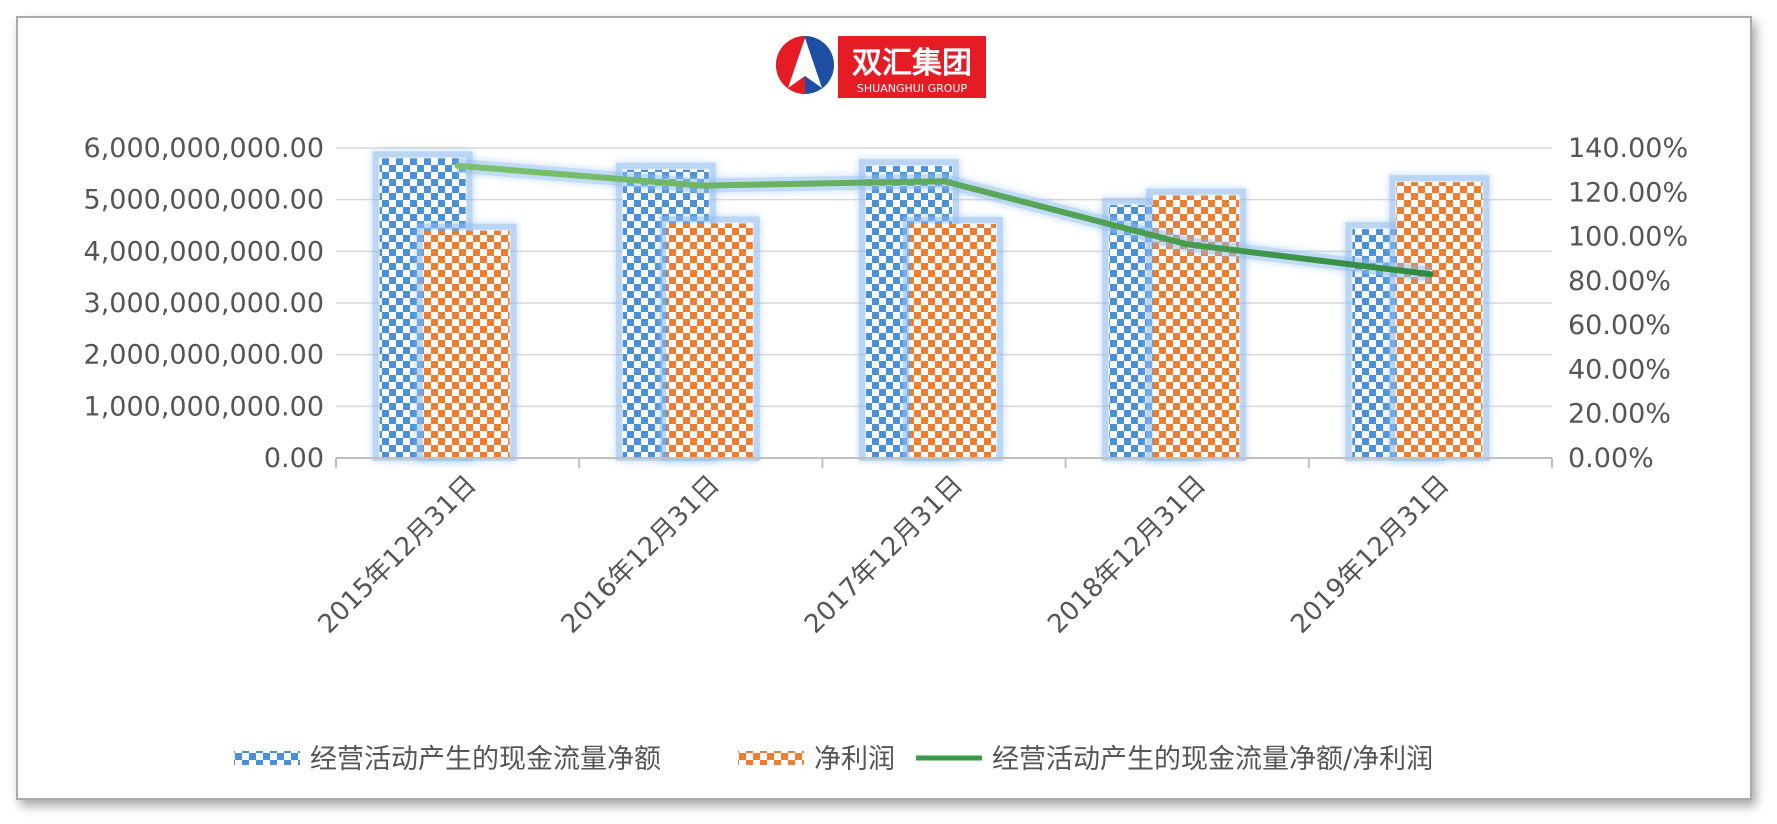  I want to click on ratio-line, so click(944, 220).